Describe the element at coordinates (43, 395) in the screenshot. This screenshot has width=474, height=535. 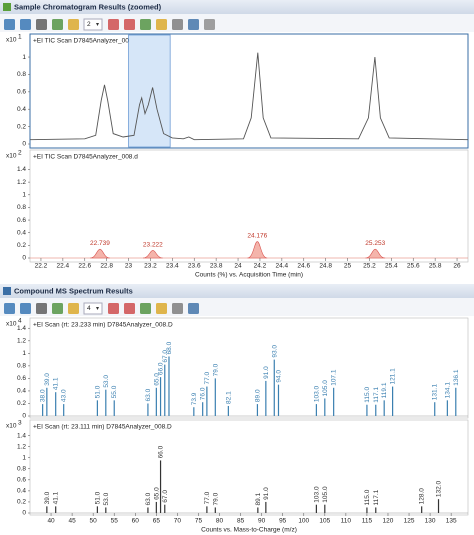
I see `mz-label: 38.0` at that location.